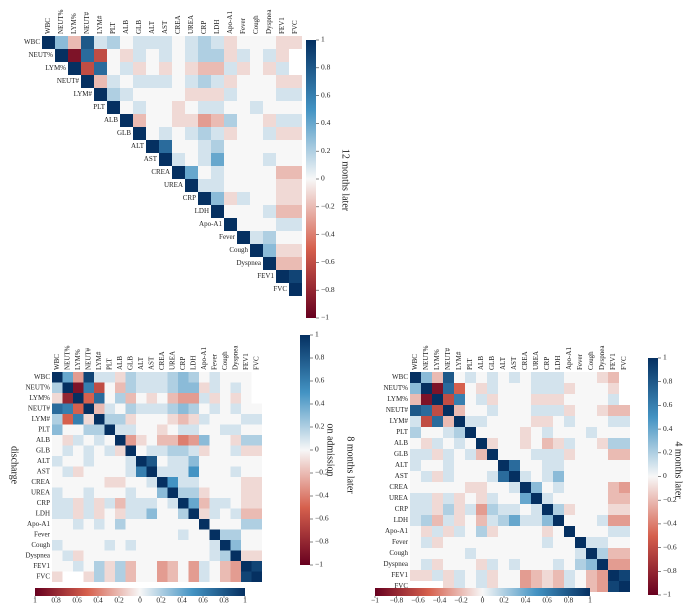  I want to click on colorbar-tick-label: 0.6, so click(326, 94).